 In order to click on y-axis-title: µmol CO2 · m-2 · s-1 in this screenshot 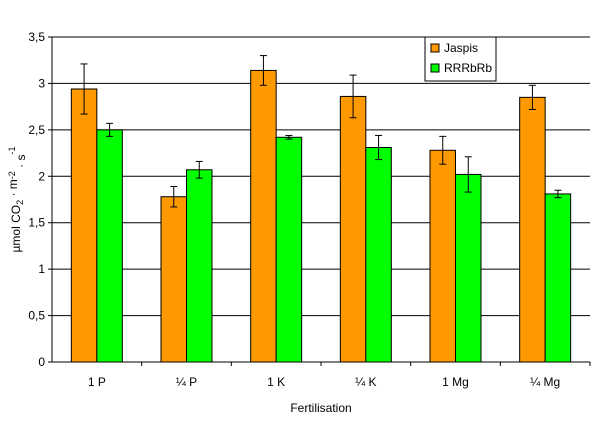, I will do `click(17, 200)`.